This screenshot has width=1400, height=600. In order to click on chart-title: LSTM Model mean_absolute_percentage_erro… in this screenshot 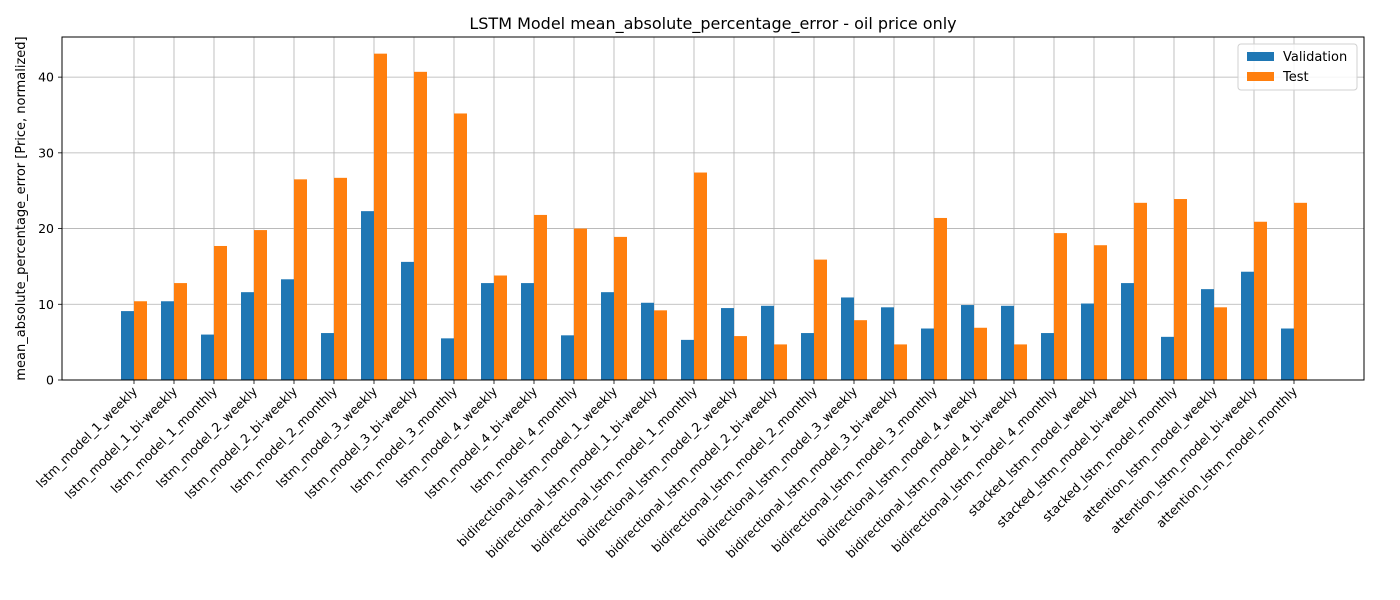, I will do `click(712, 24)`.